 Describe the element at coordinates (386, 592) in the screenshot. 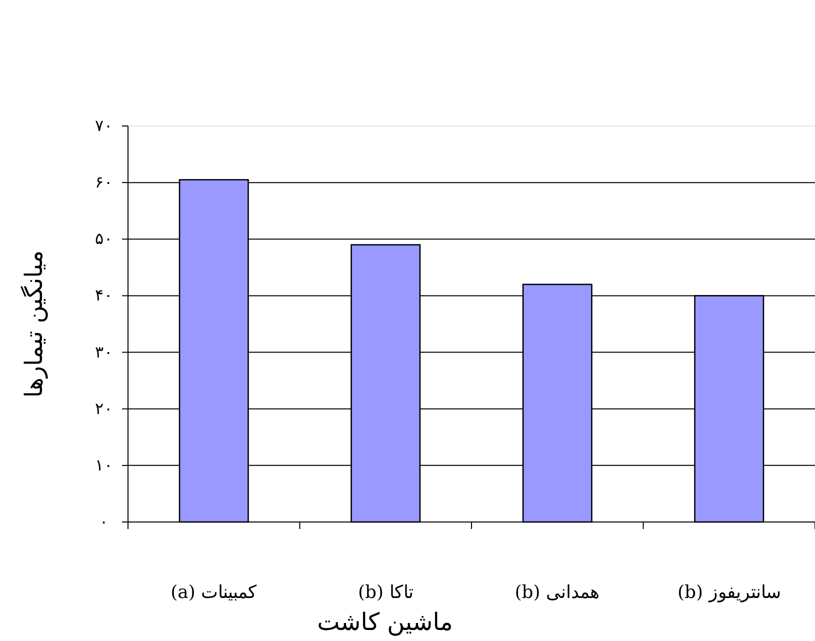

I see `x-tick-label: تاکا (b)` at that location.